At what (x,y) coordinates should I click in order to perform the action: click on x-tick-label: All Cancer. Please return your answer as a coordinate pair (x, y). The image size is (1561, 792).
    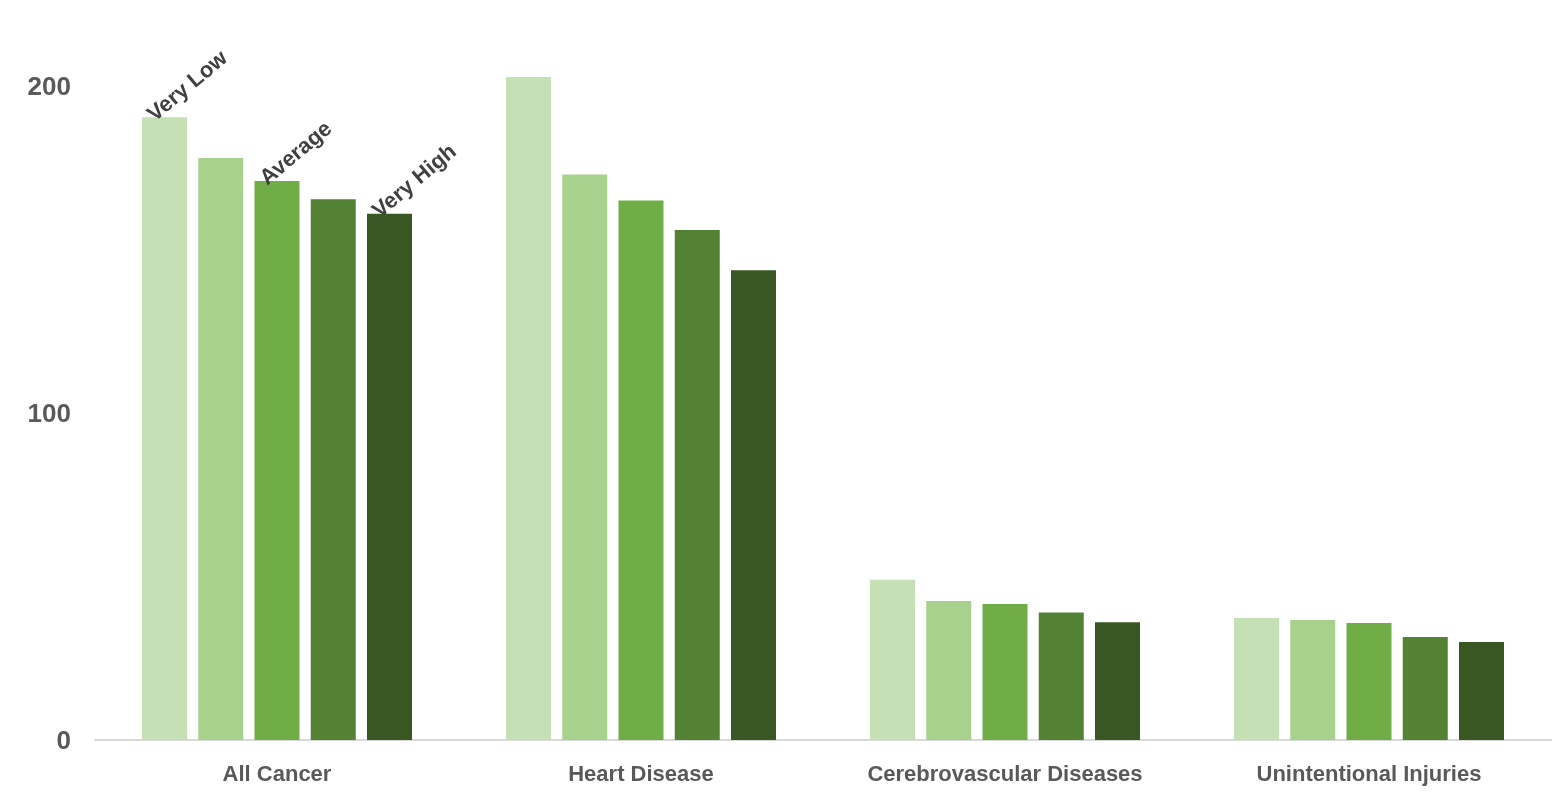
    Looking at the image, I should click on (277, 773).